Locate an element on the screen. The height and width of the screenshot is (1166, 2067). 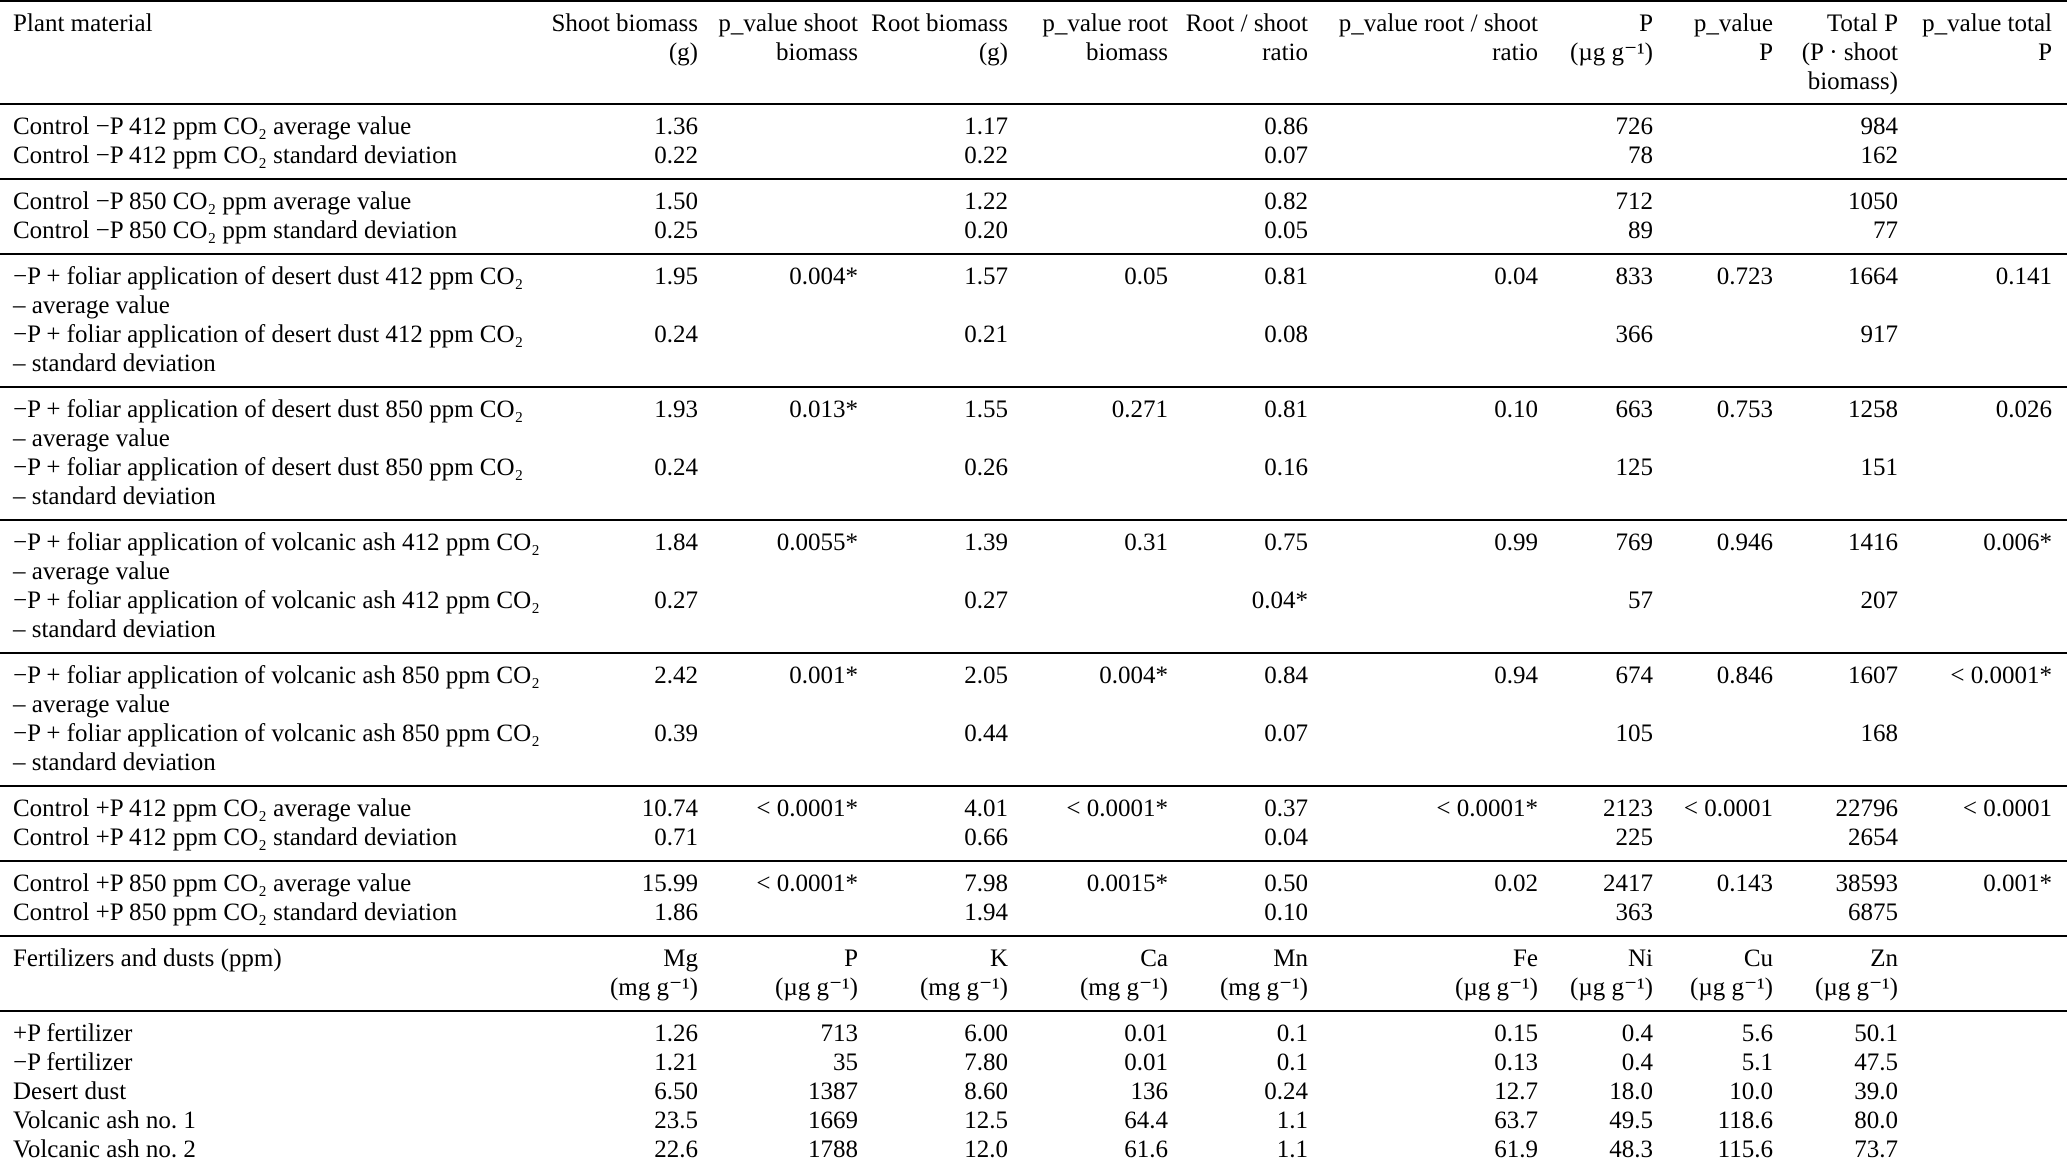
value-cell: 10.74 is located at coordinates (669, 808).